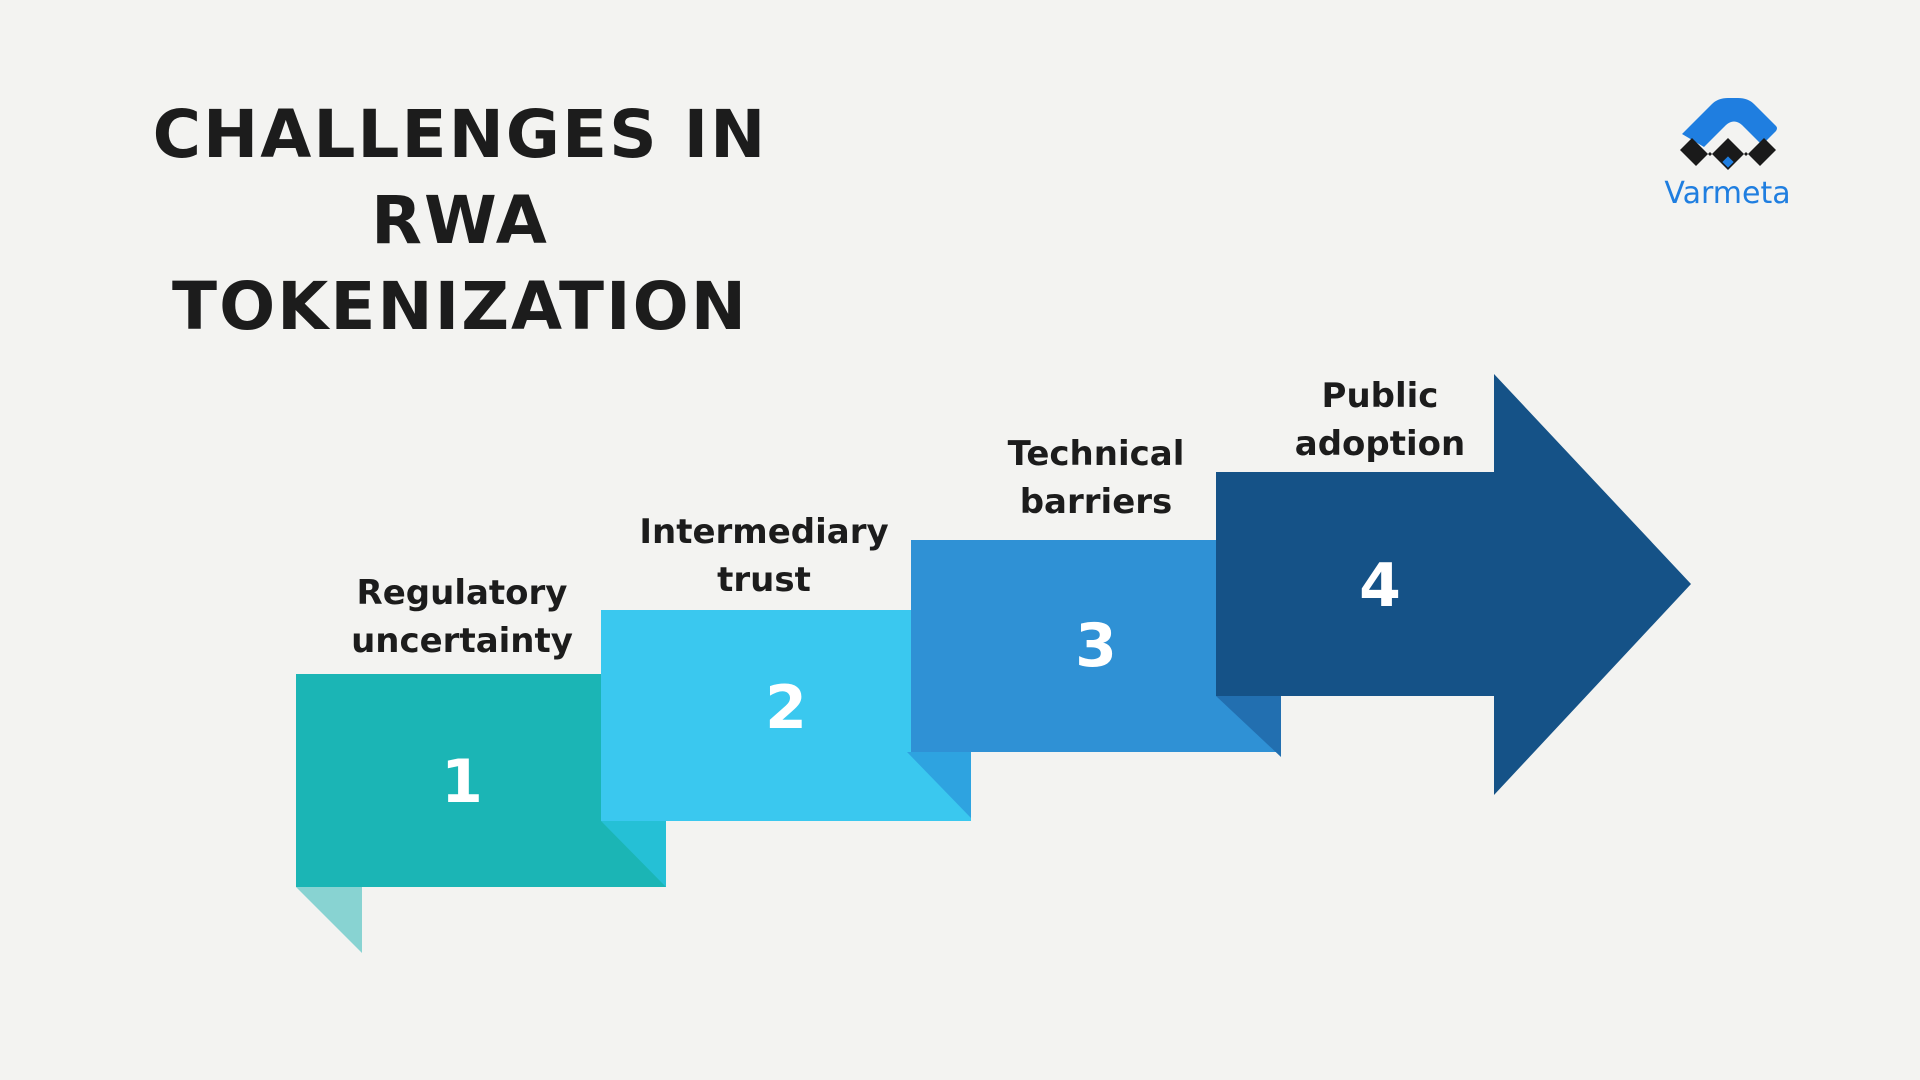 The width and height of the screenshot is (1920, 1080). I want to click on step-4-label-line-1: Public, so click(1380, 396).